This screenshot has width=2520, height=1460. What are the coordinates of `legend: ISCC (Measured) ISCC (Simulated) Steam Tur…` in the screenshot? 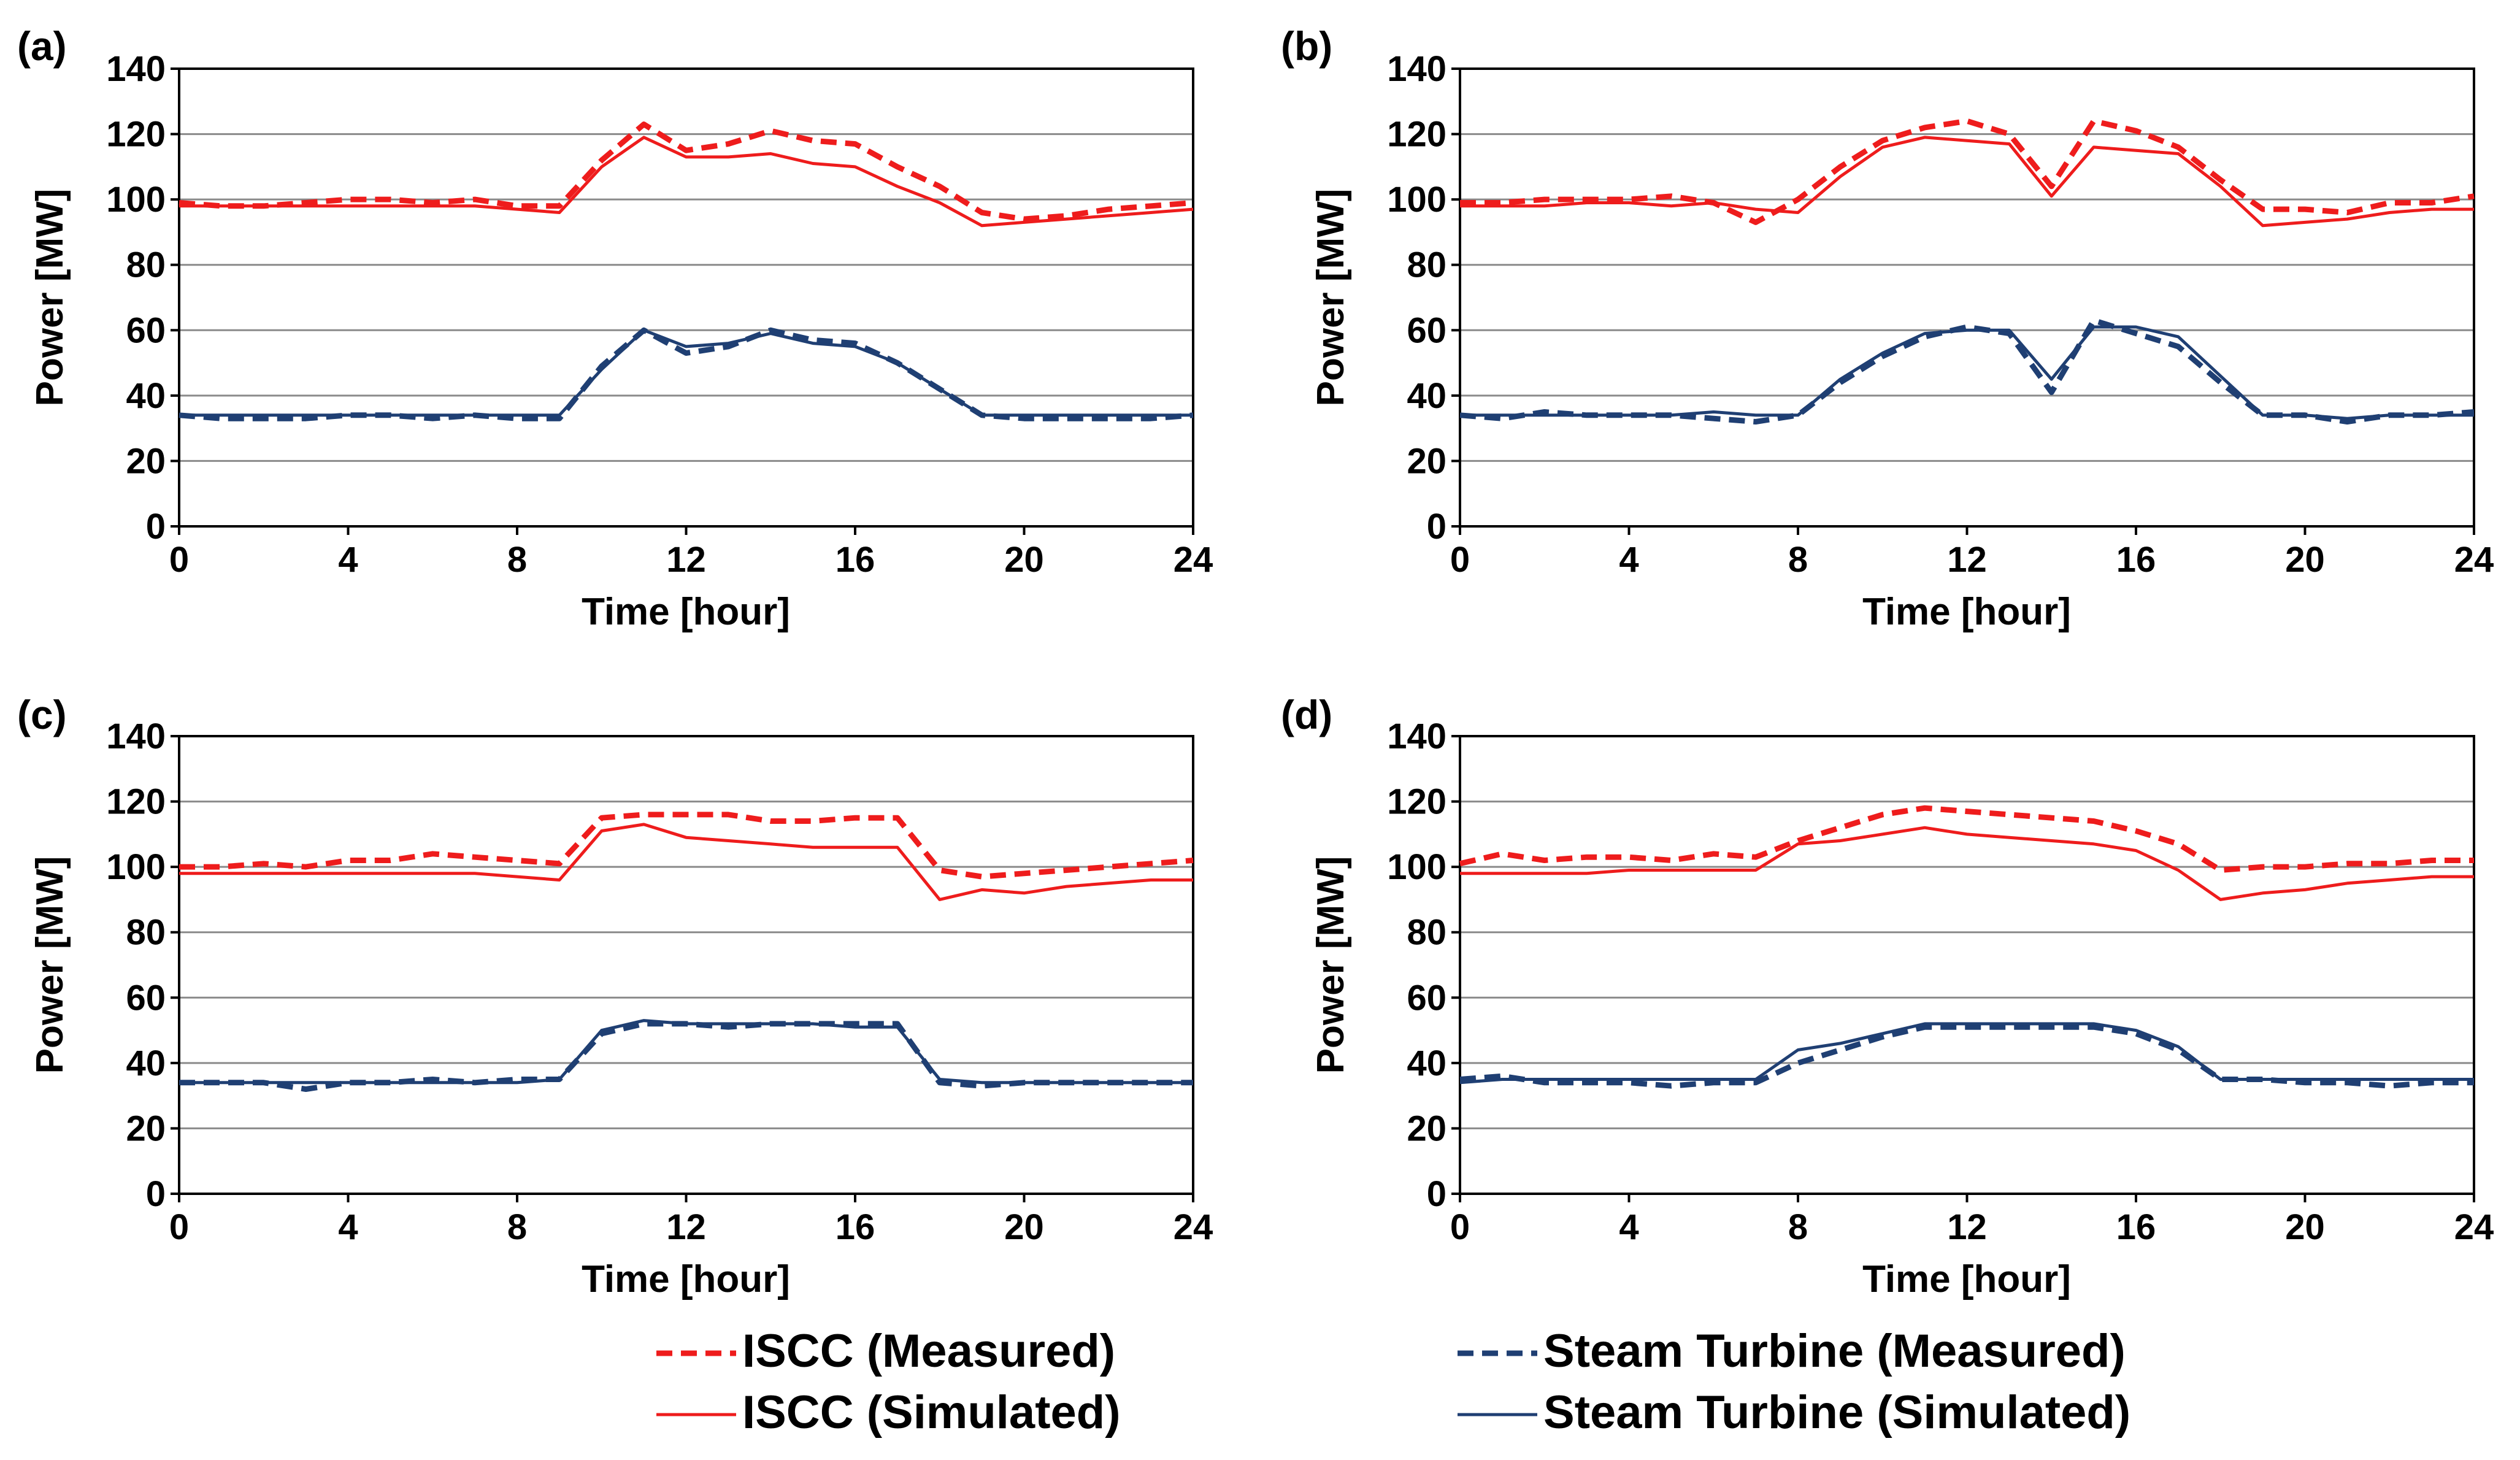 It's located at (1393, 1382).